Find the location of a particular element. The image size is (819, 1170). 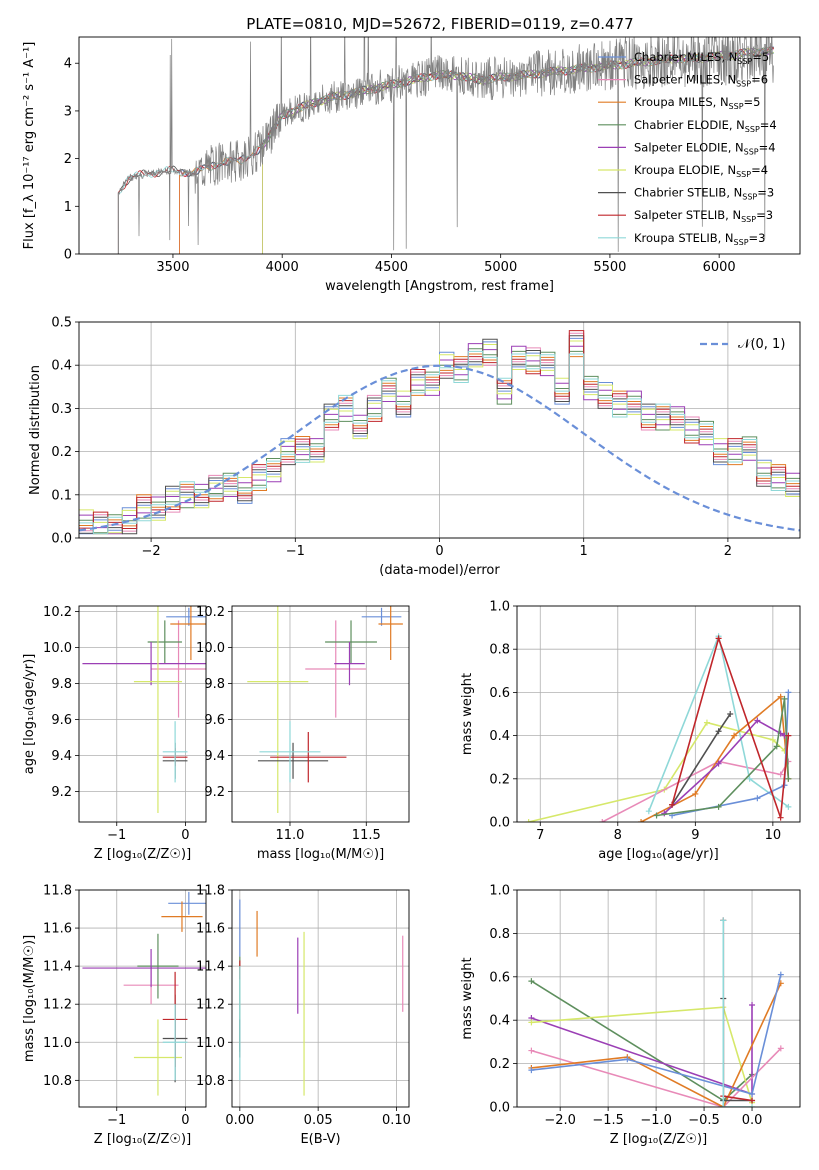

x-tick-label: 0.10 is located at coordinates (396, 1120).